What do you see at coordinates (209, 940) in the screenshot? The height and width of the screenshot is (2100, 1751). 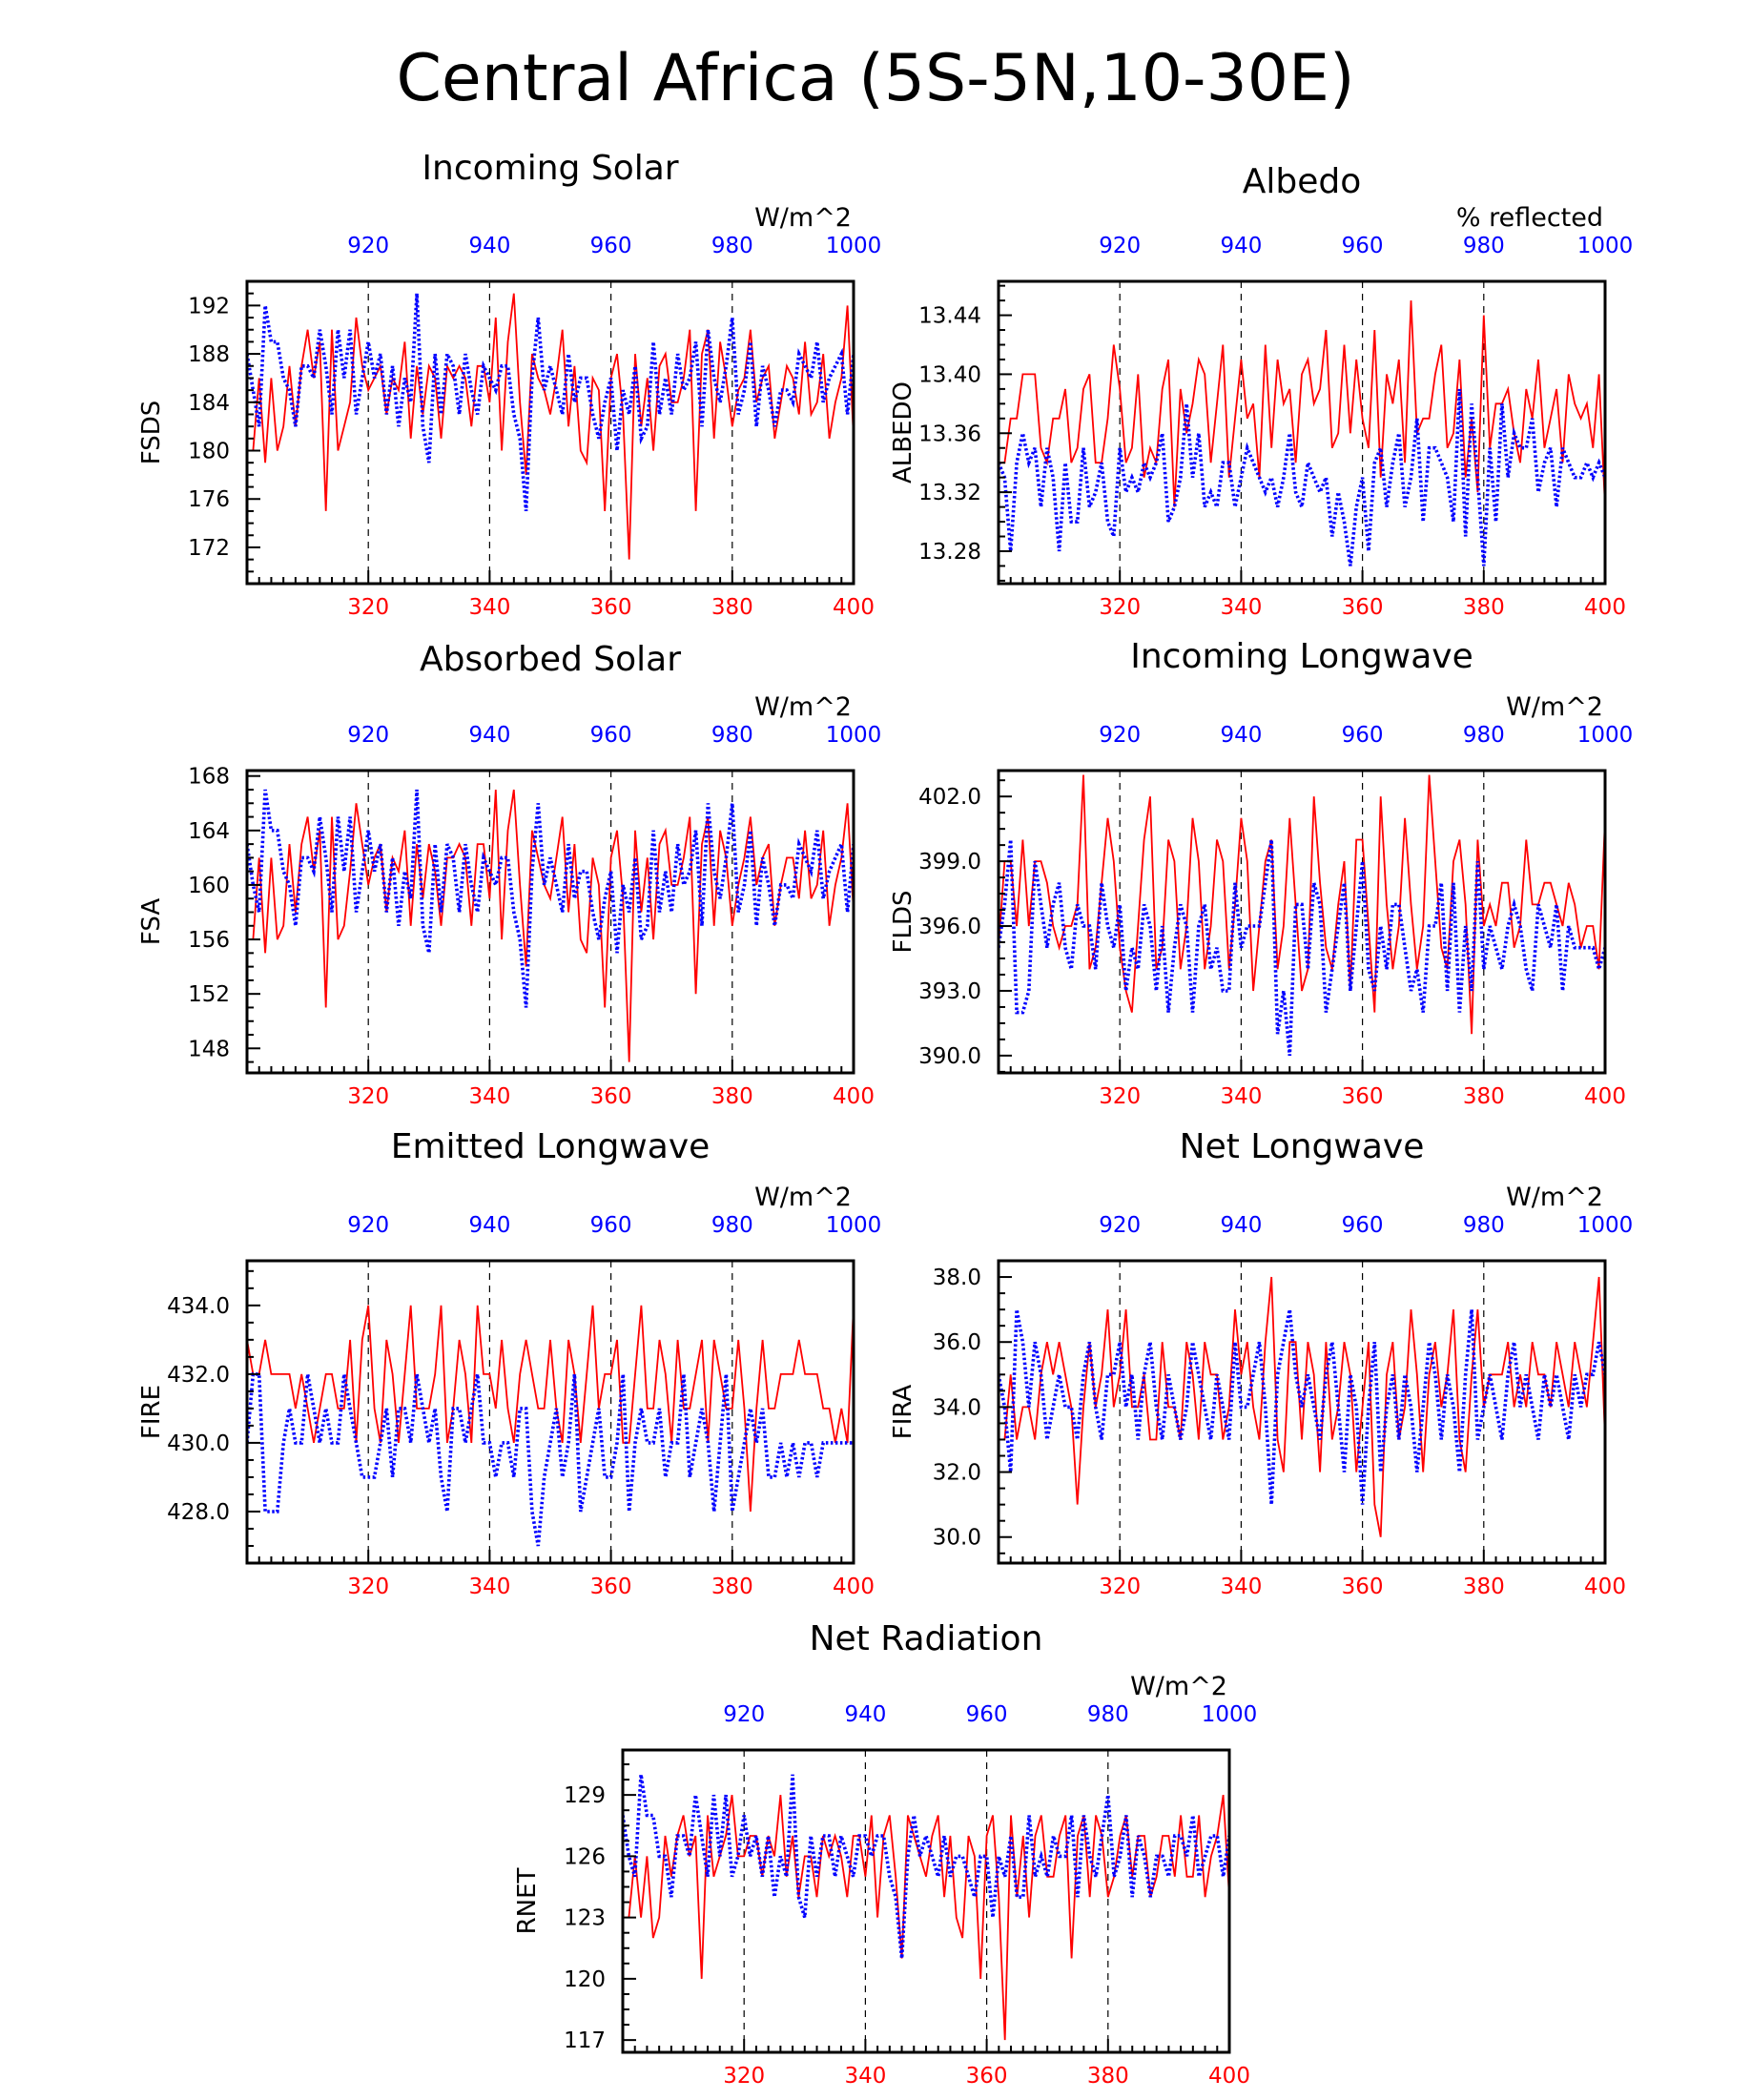 I see `fsa-yticklabel-2: 156` at bounding box center [209, 940].